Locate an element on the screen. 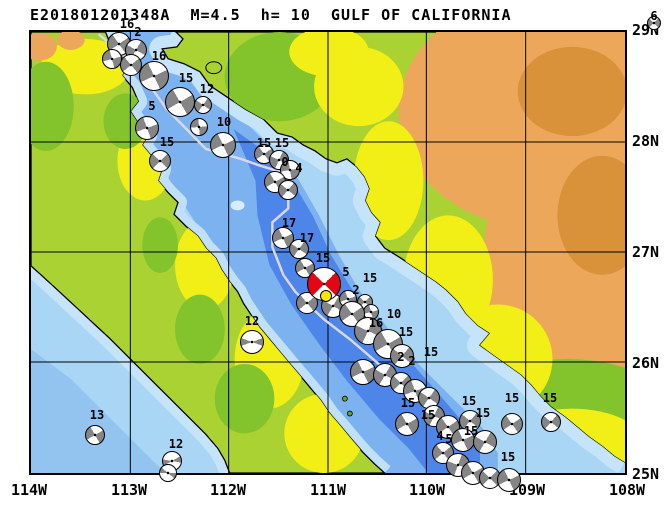 Image resolution: width=671 pixels, height=505 pixels. highlight-epicenter-marker is located at coordinates (326, 296).